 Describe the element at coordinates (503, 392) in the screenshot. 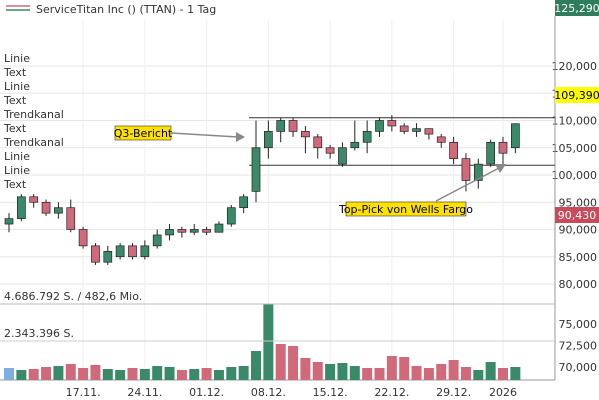

I see `x-tick-label: 2026` at that location.